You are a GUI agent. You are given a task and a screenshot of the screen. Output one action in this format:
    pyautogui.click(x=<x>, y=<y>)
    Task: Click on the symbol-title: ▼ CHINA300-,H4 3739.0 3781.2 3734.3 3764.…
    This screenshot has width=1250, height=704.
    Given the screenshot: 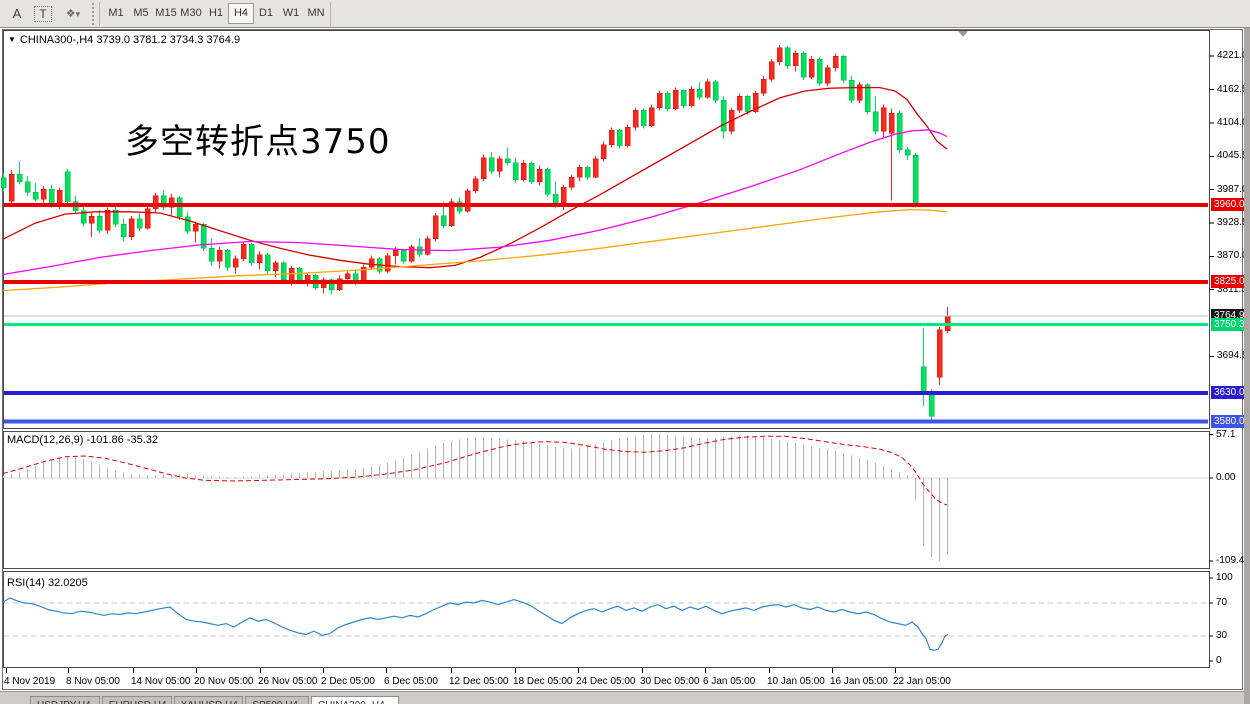 What is the action you would take?
    pyautogui.click(x=124, y=40)
    